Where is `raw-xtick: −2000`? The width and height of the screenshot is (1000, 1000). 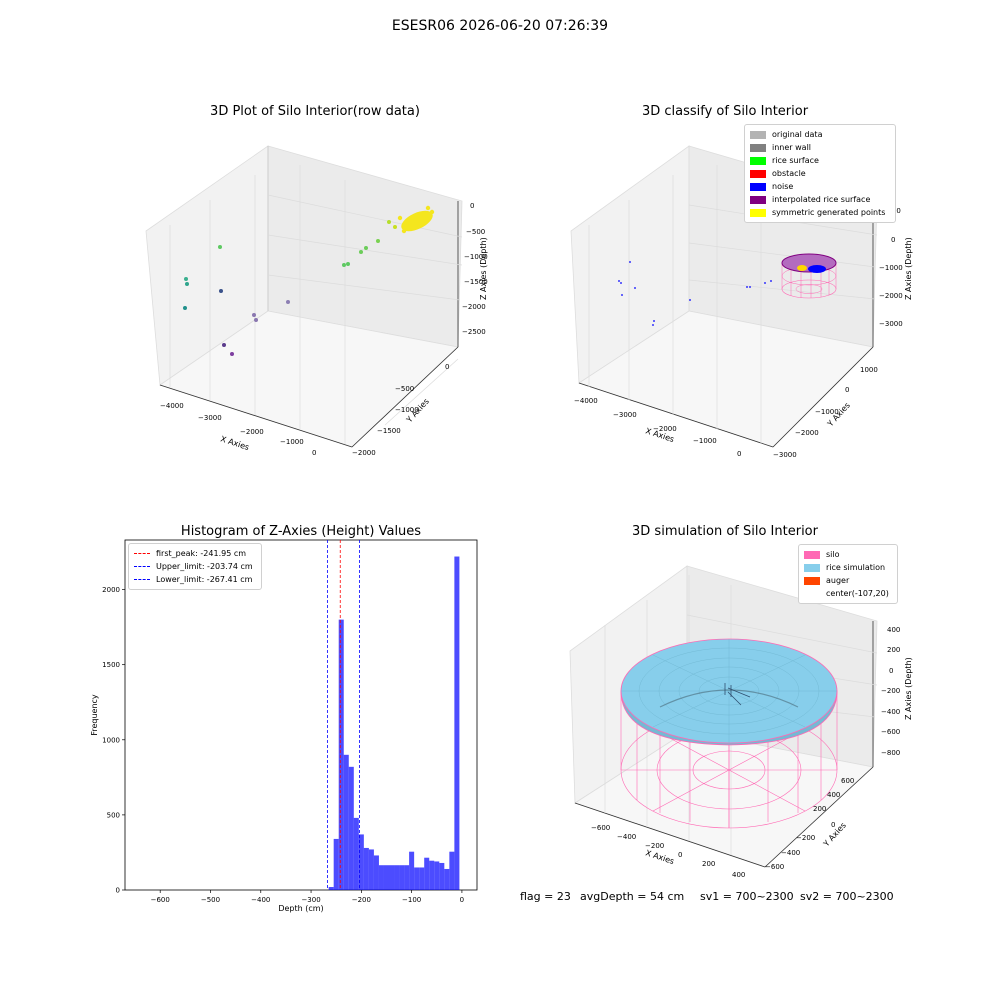
raw-xtick: −2000 is located at coordinates (252, 432).